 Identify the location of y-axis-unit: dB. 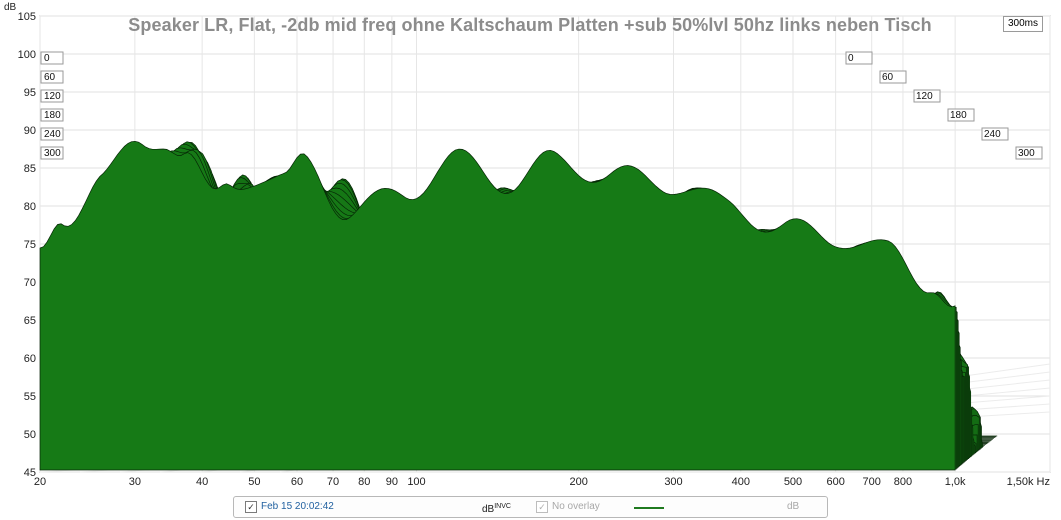
(10, 7).